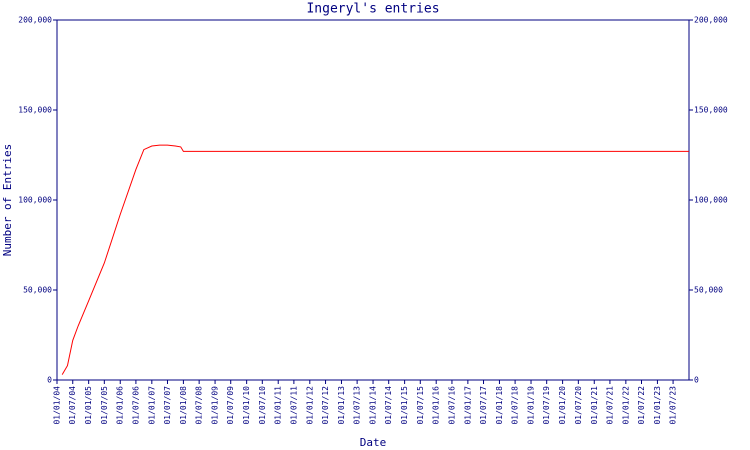 This screenshot has height=450, width=750. Describe the element at coordinates (373, 442) in the screenshot. I see `x-axis-label: Date` at that location.